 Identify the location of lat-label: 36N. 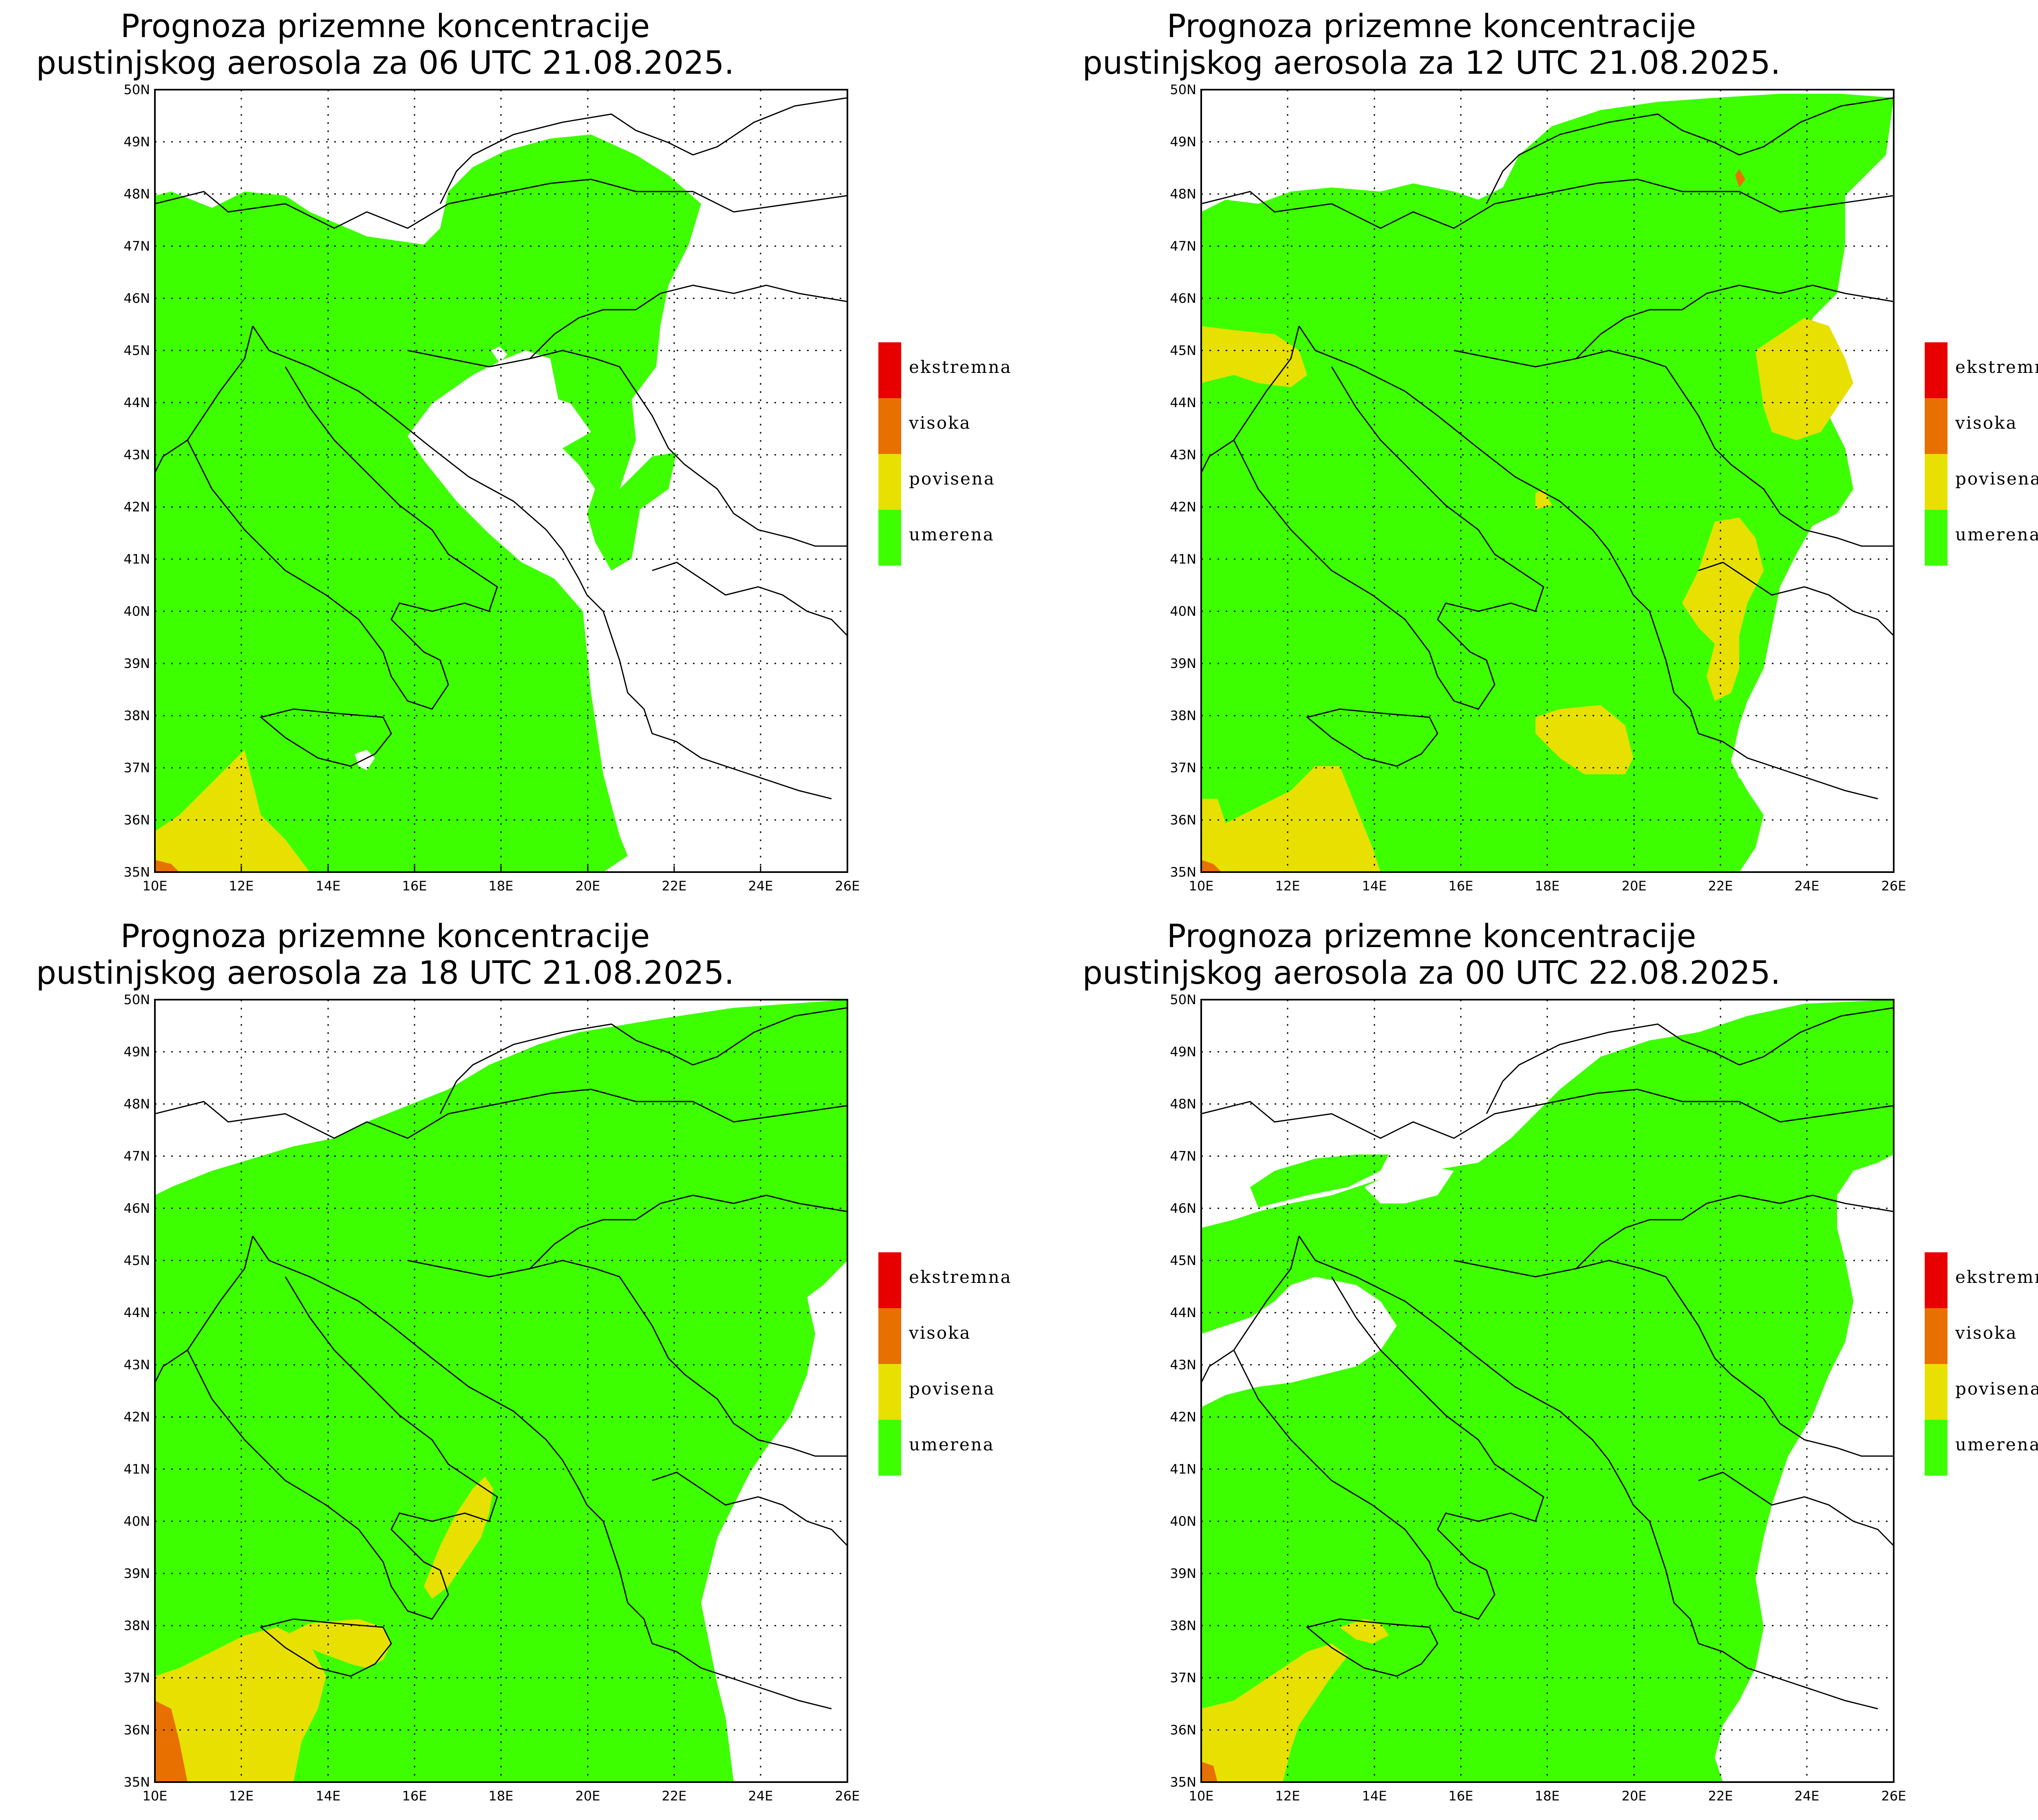
(1183, 820).